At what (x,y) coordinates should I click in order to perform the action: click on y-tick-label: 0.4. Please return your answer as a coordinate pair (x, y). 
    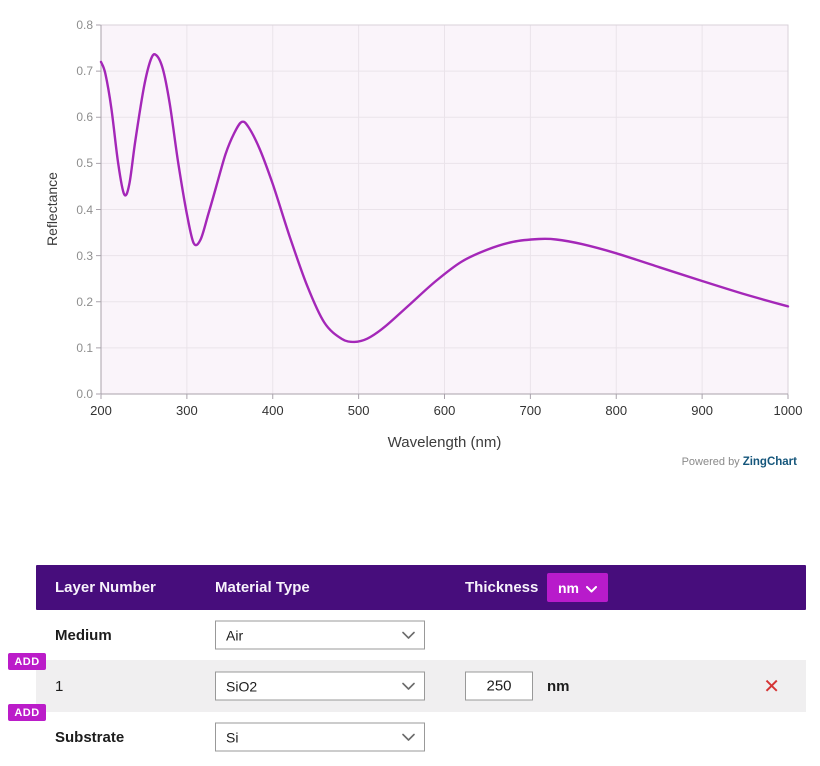
    Looking at the image, I should click on (84, 209).